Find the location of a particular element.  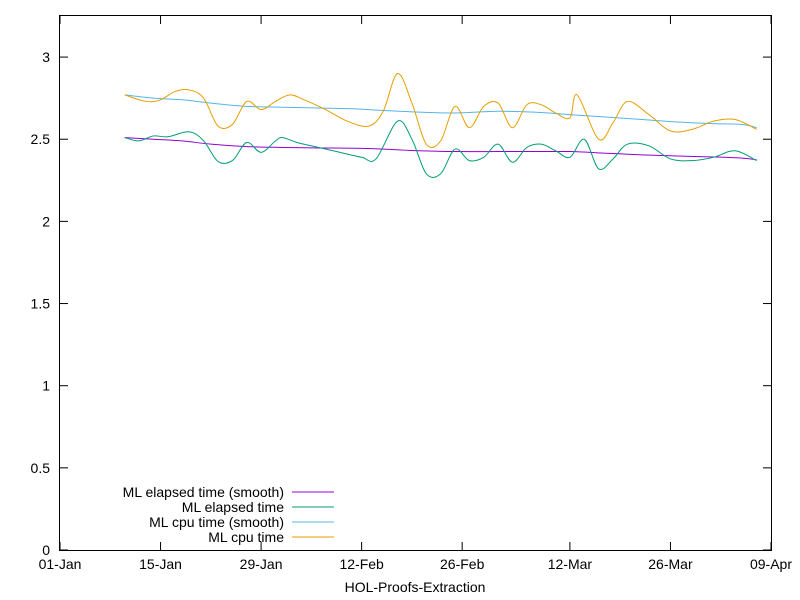

y-tick-label: 1.5 is located at coordinates (41, 304).